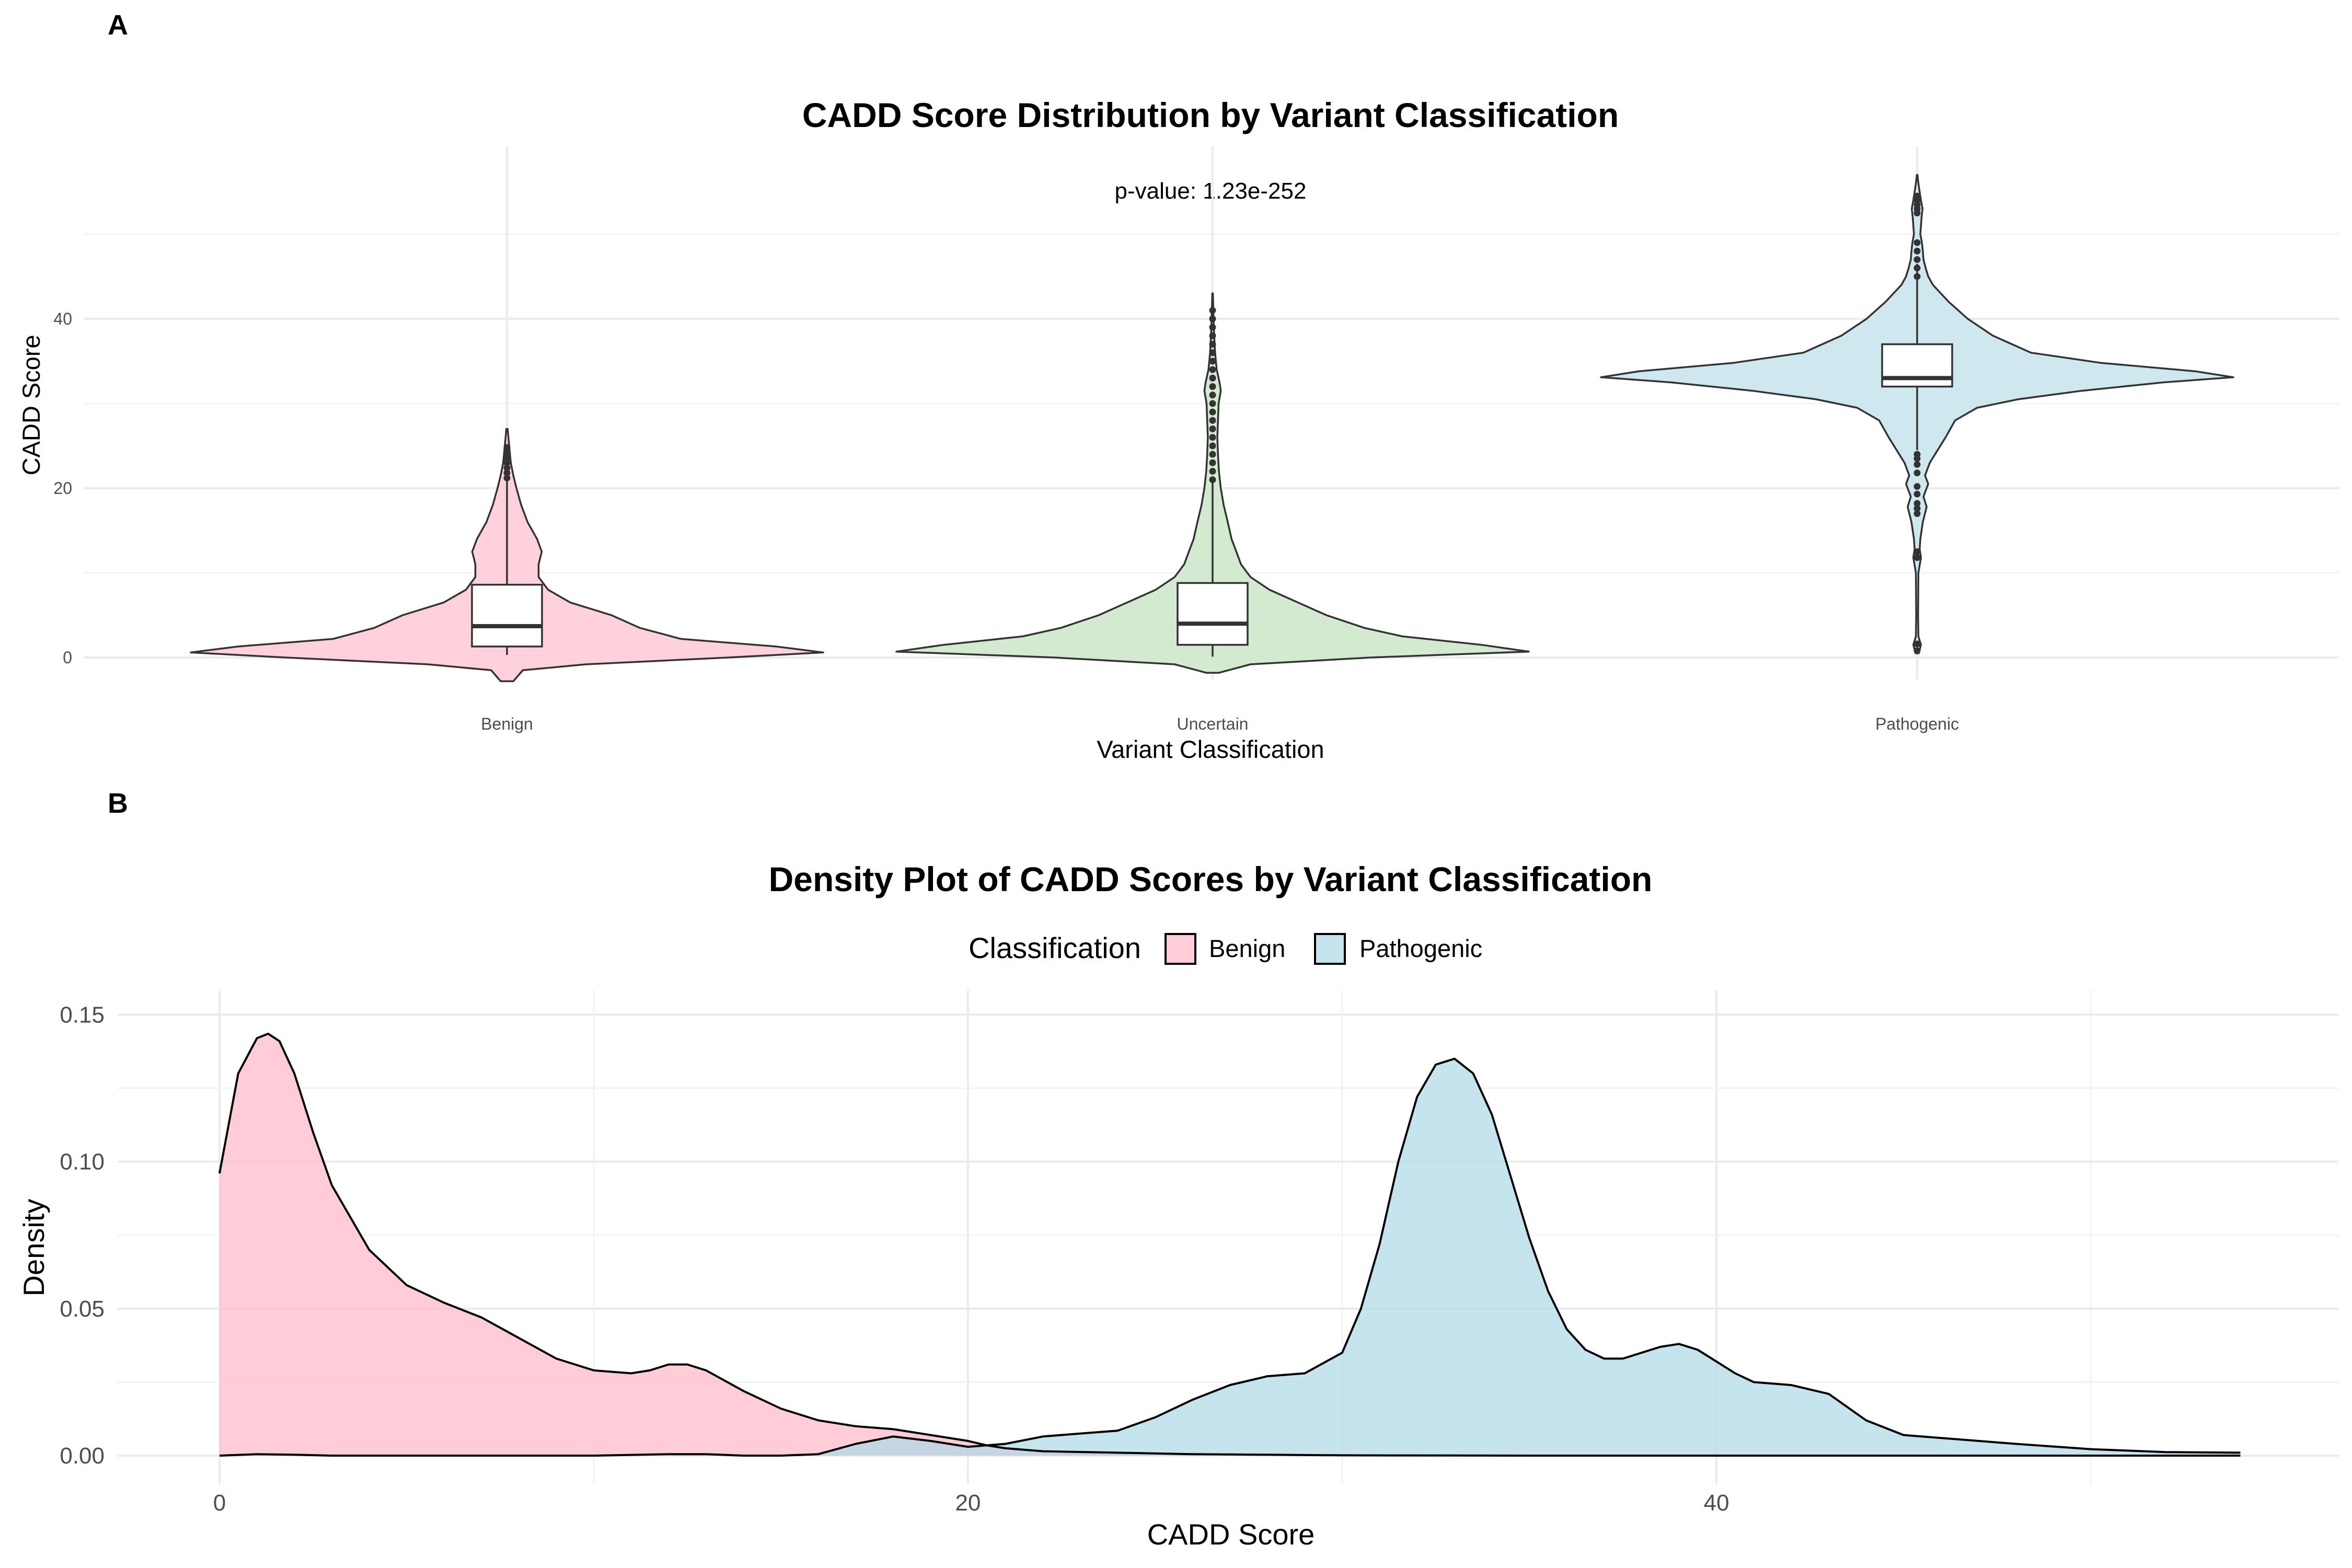  What do you see at coordinates (1330, 949) in the screenshot?
I see `legend-swatch-pathogenic` at bounding box center [1330, 949].